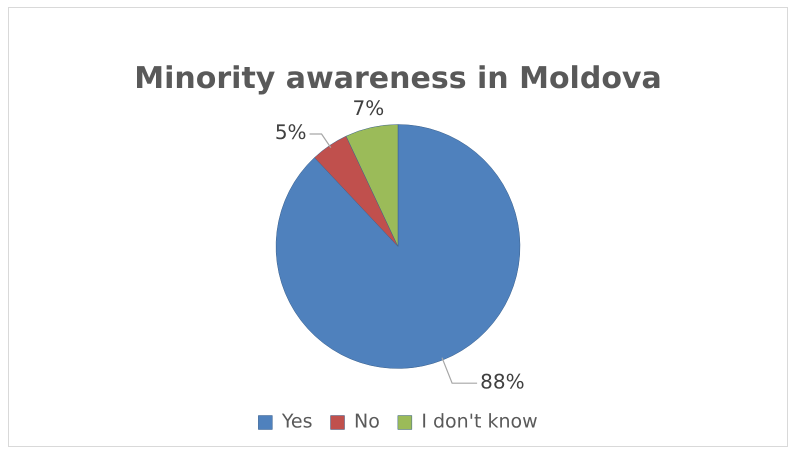  What do you see at coordinates (367, 421) in the screenshot?
I see `legend-label: No` at bounding box center [367, 421].